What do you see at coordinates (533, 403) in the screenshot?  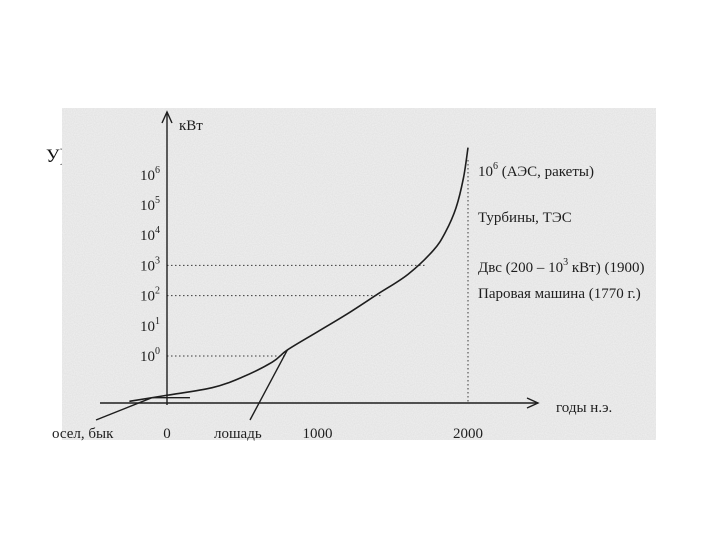 I see `x-axis-arrow-icon` at bounding box center [533, 403].